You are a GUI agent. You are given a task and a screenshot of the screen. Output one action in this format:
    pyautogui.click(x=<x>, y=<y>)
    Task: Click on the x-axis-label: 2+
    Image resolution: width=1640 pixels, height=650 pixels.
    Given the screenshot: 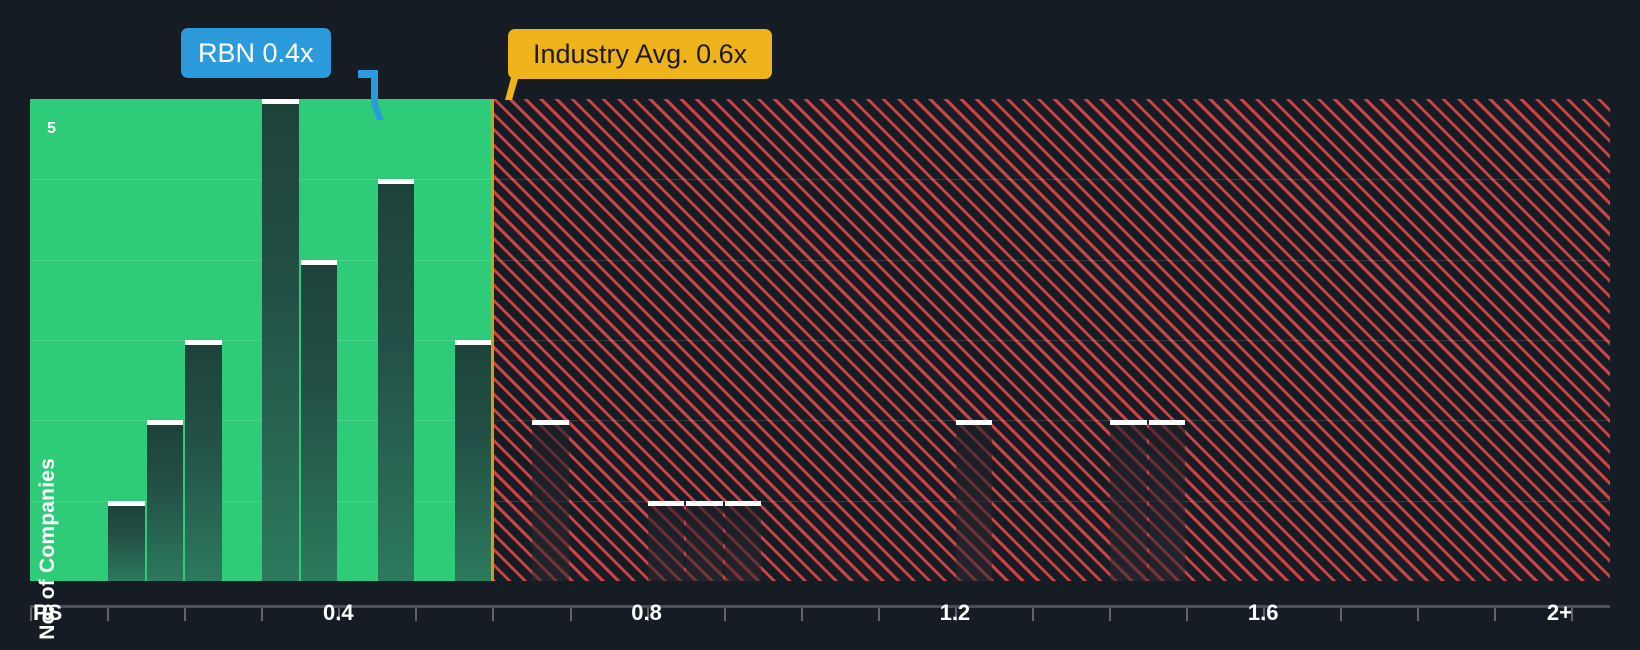 What is the action you would take?
    pyautogui.click(x=1559, y=612)
    